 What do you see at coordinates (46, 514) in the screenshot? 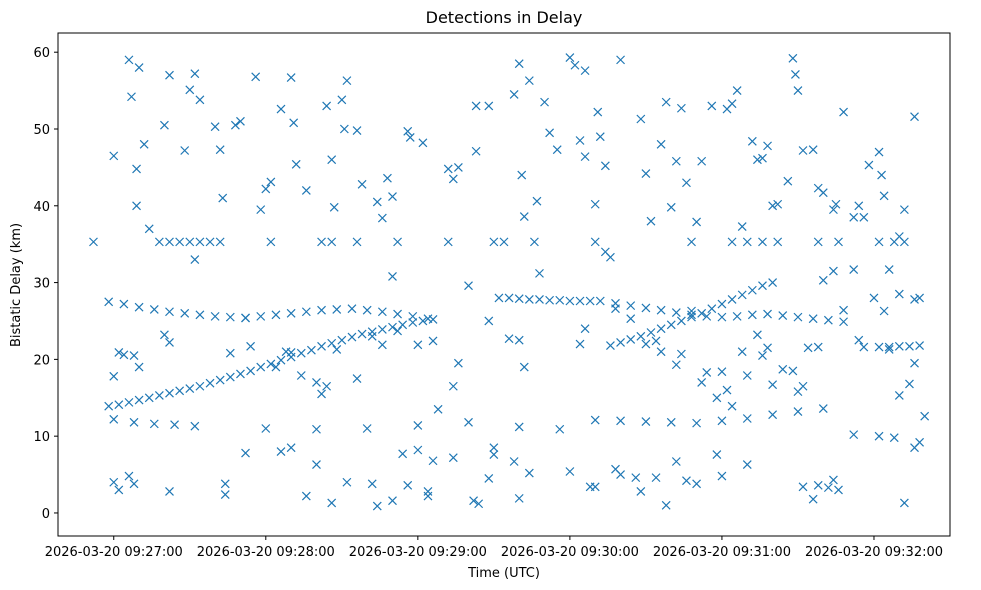
I see `y-tick-label: 0` at bounding box center [46, 514].